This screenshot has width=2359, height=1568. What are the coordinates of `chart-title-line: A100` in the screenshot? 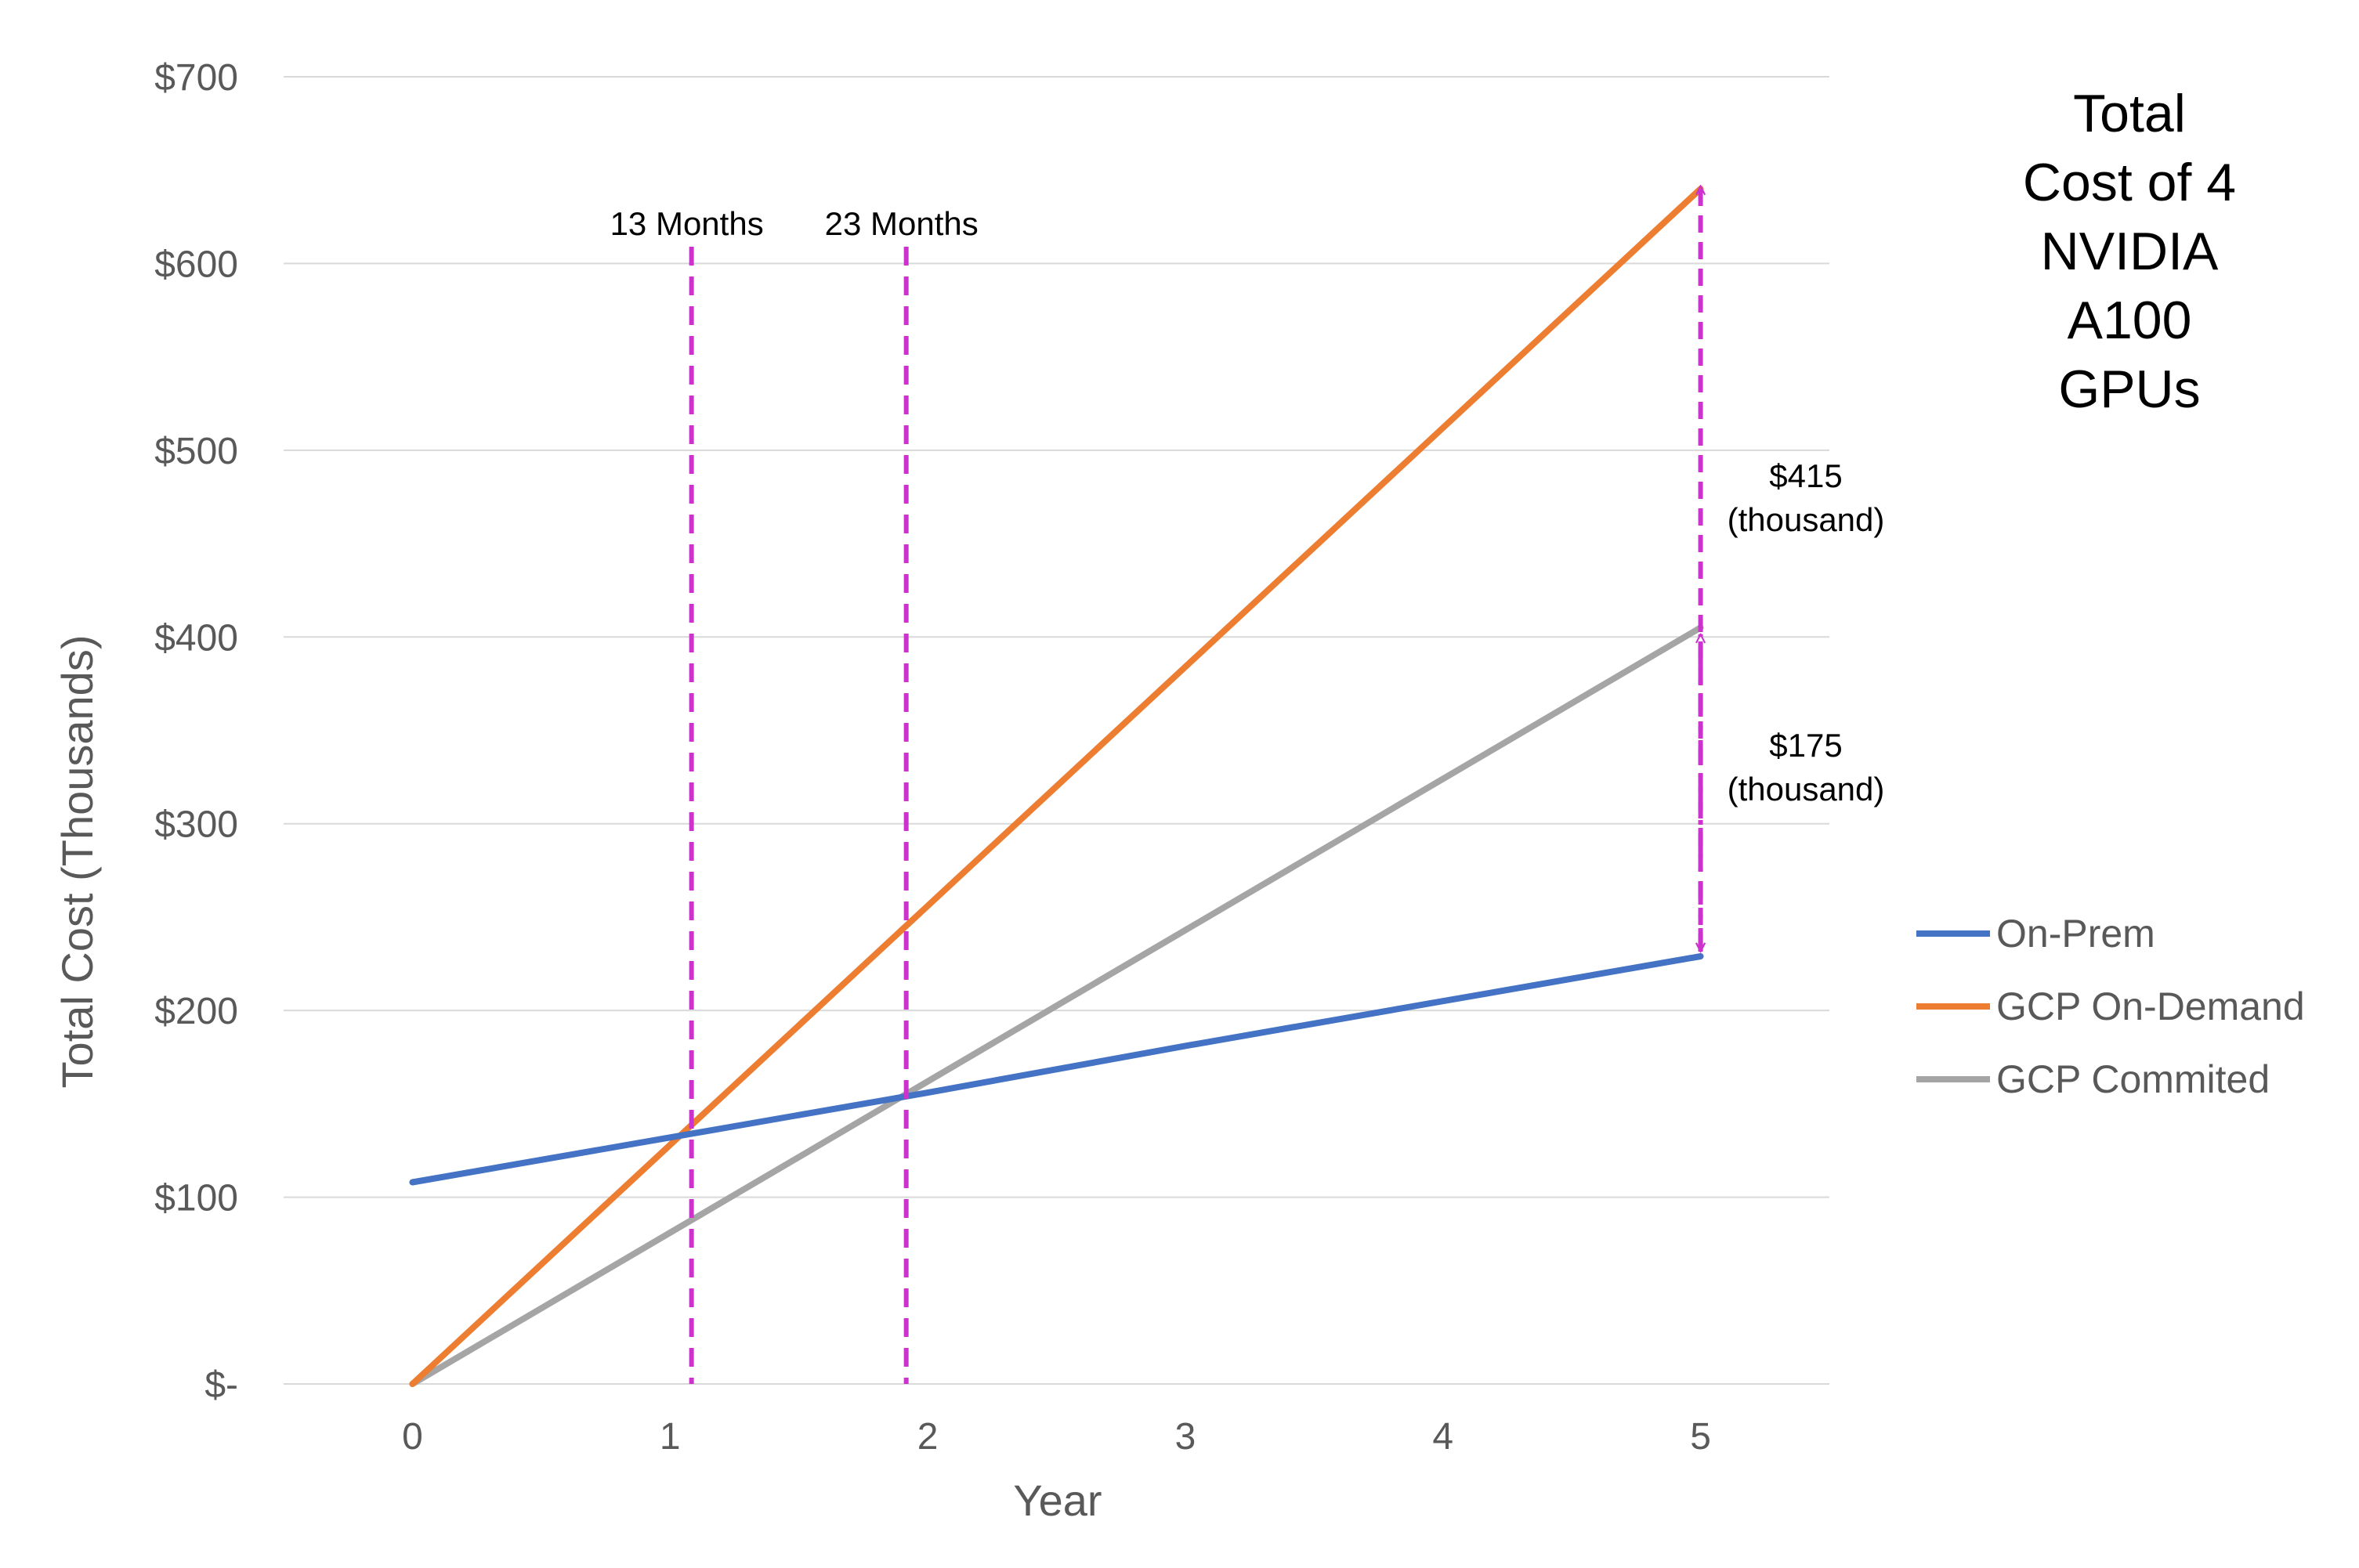 It's located at (2130, 320).